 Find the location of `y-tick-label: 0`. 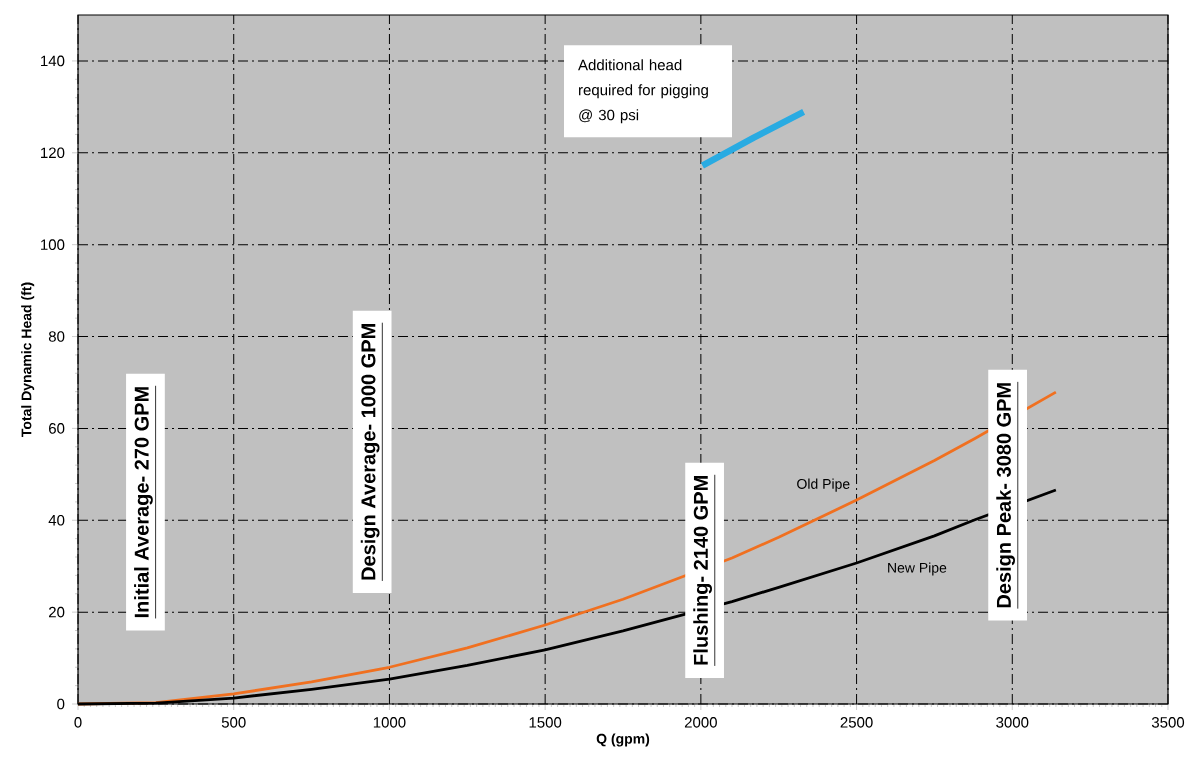

y-tick-label: 0 is located at coordinates (61, 704).